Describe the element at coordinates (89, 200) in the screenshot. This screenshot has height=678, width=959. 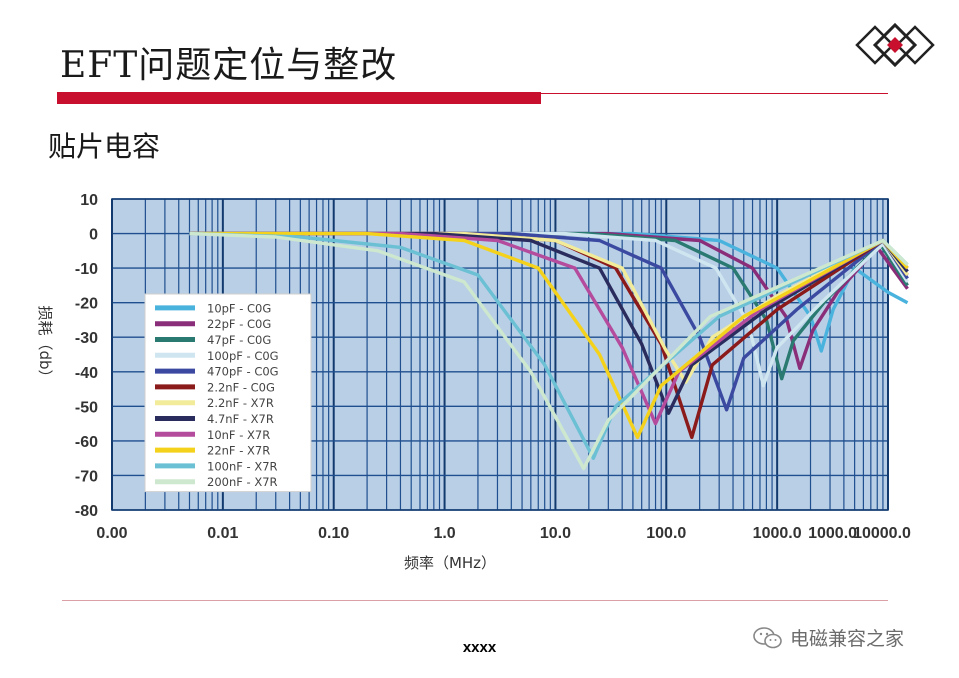
I see `y-tick-label: 10` at that location.